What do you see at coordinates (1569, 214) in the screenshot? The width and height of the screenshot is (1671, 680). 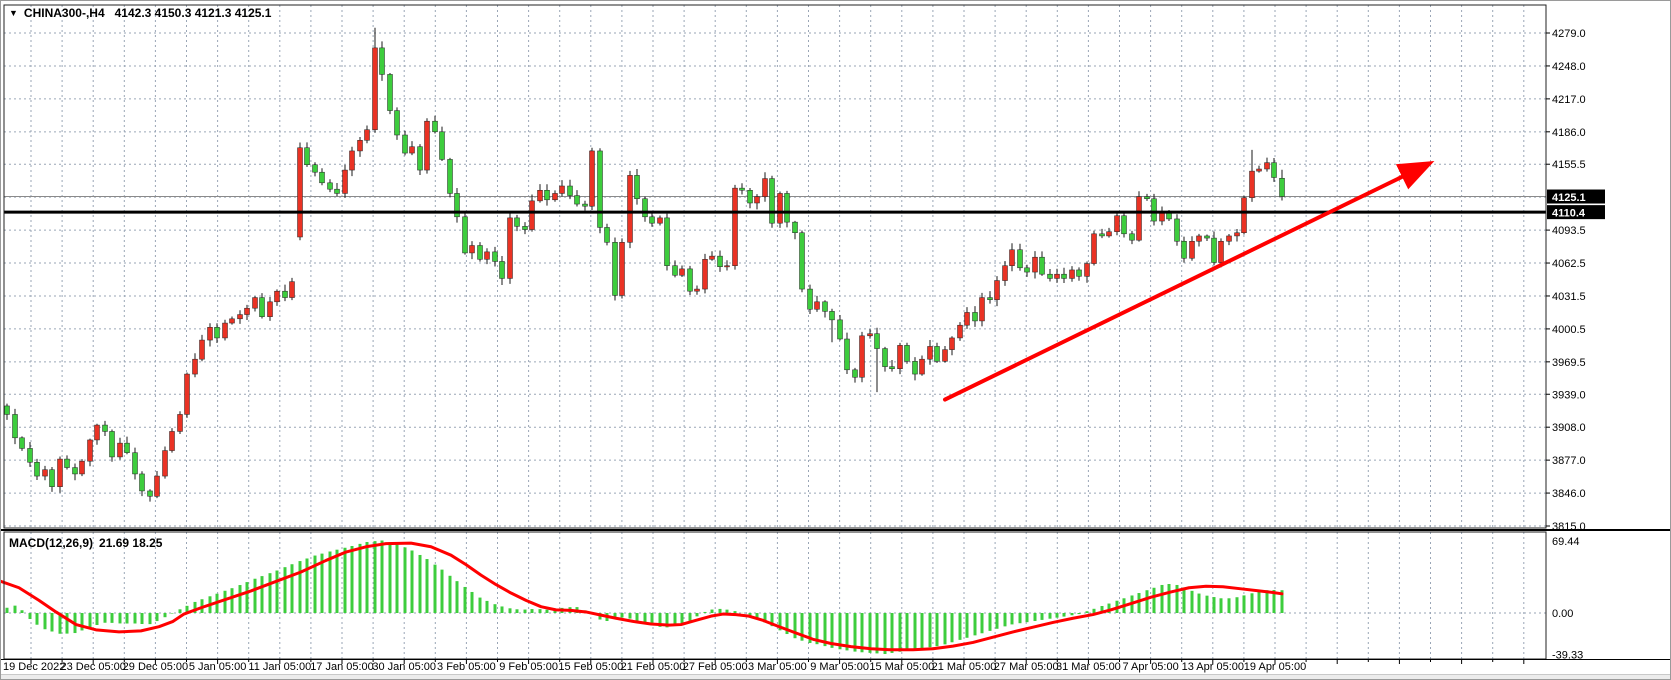 I see `price-badge-text: 4110.4` at bounding box center [1569, 214].